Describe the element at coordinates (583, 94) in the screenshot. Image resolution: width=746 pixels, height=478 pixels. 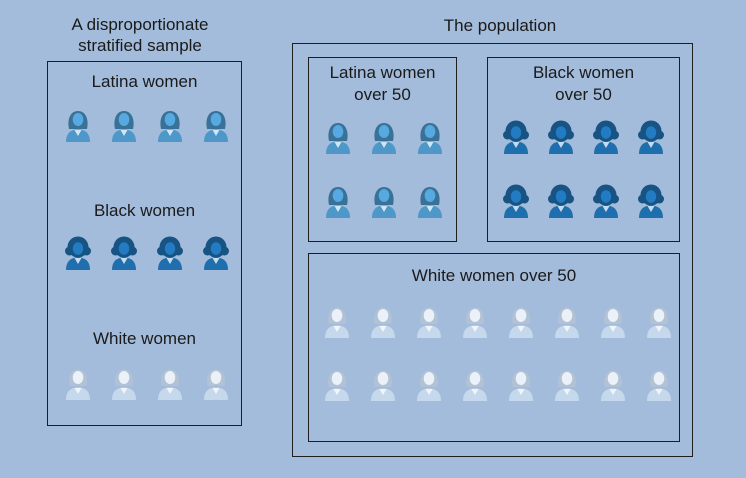
I see `population-label-black-line2: over 50` at that location.